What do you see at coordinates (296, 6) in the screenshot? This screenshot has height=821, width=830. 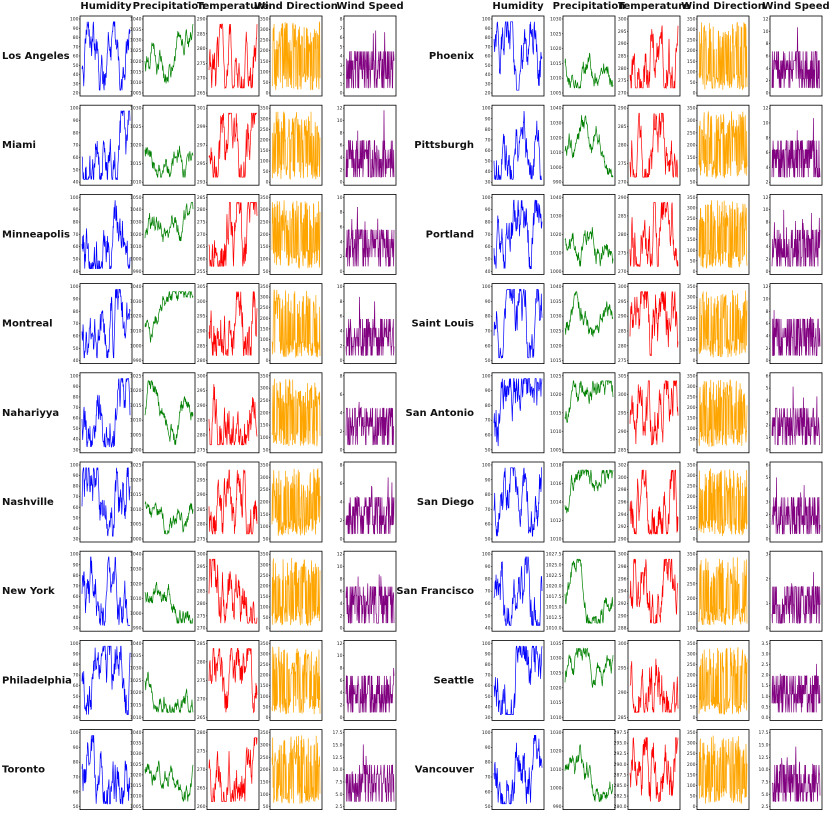 I see `column-title-left-wind-direction: Wind Direction` at bounding box center [296, 6].